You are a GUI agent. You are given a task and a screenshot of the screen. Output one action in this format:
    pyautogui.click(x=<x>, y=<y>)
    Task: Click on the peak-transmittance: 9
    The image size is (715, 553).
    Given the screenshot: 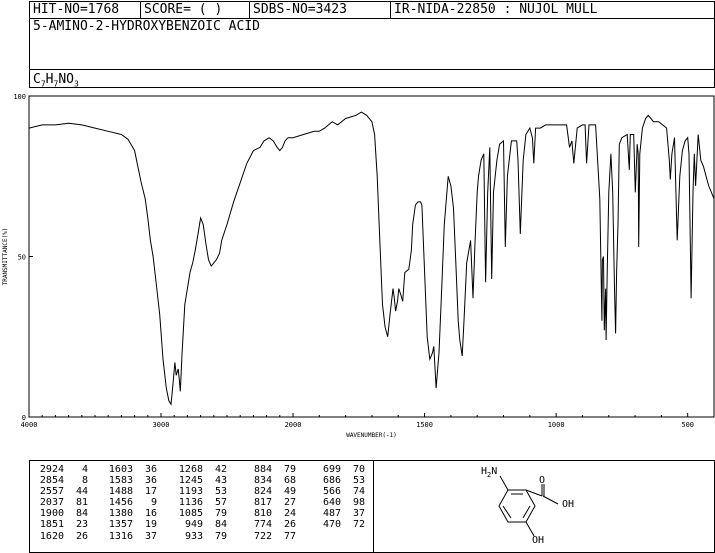 What is the action you would take?
    pyautogui.click(x=153, y=503)
    